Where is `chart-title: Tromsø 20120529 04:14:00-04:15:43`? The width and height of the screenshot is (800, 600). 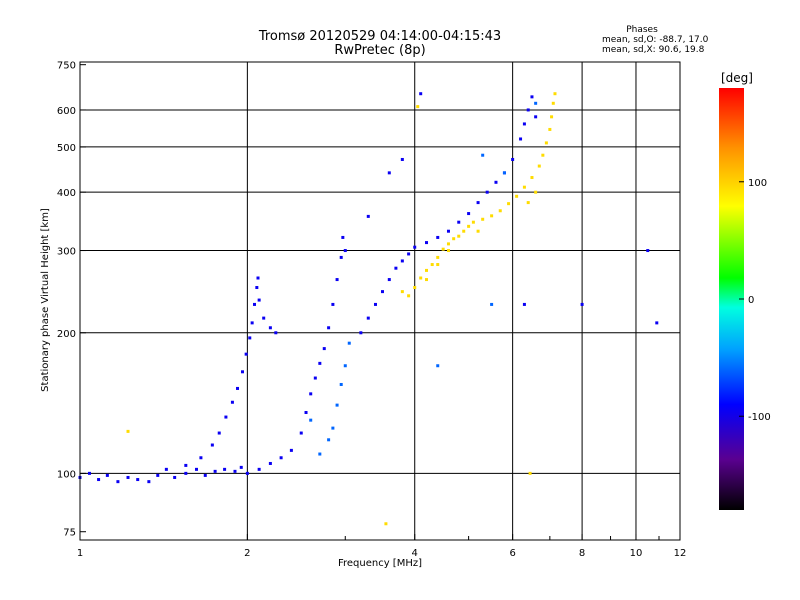
chart-title: Tromsø 20120529 04:14:00-04:15:43 is located at coordinates (379, 36).